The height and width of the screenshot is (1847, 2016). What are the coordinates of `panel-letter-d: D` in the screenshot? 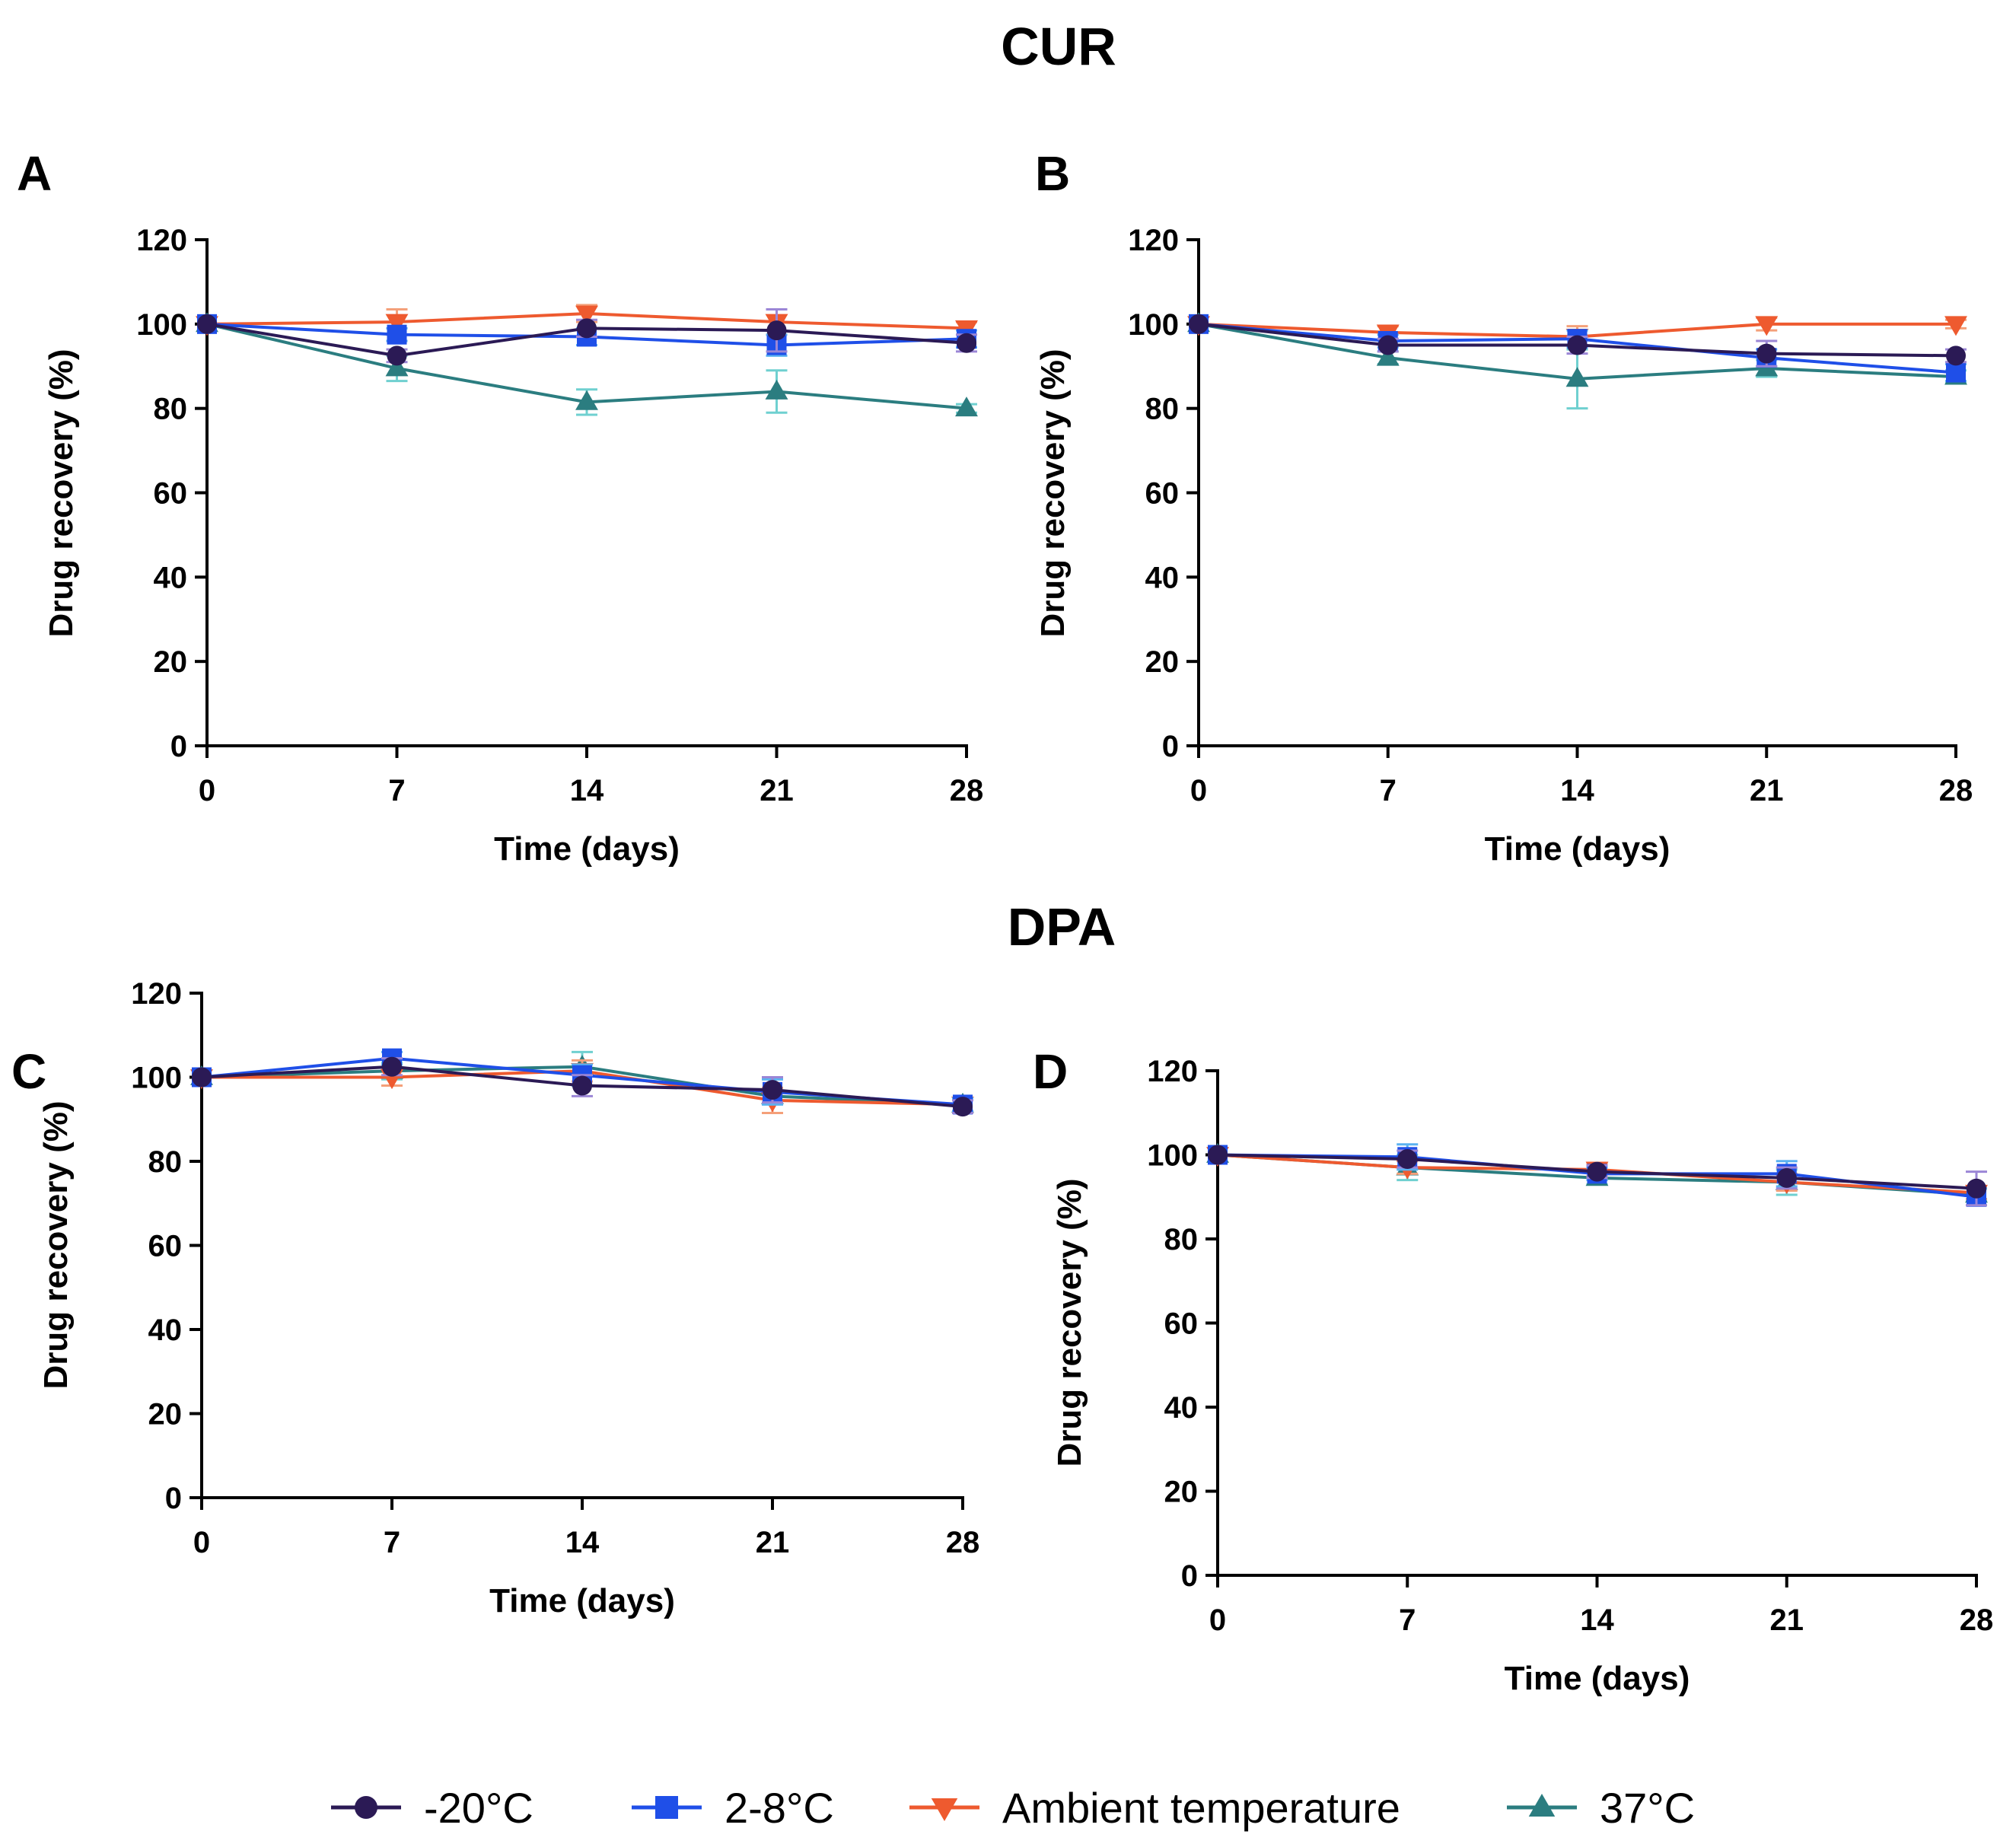 It's located at (1050, 1071).